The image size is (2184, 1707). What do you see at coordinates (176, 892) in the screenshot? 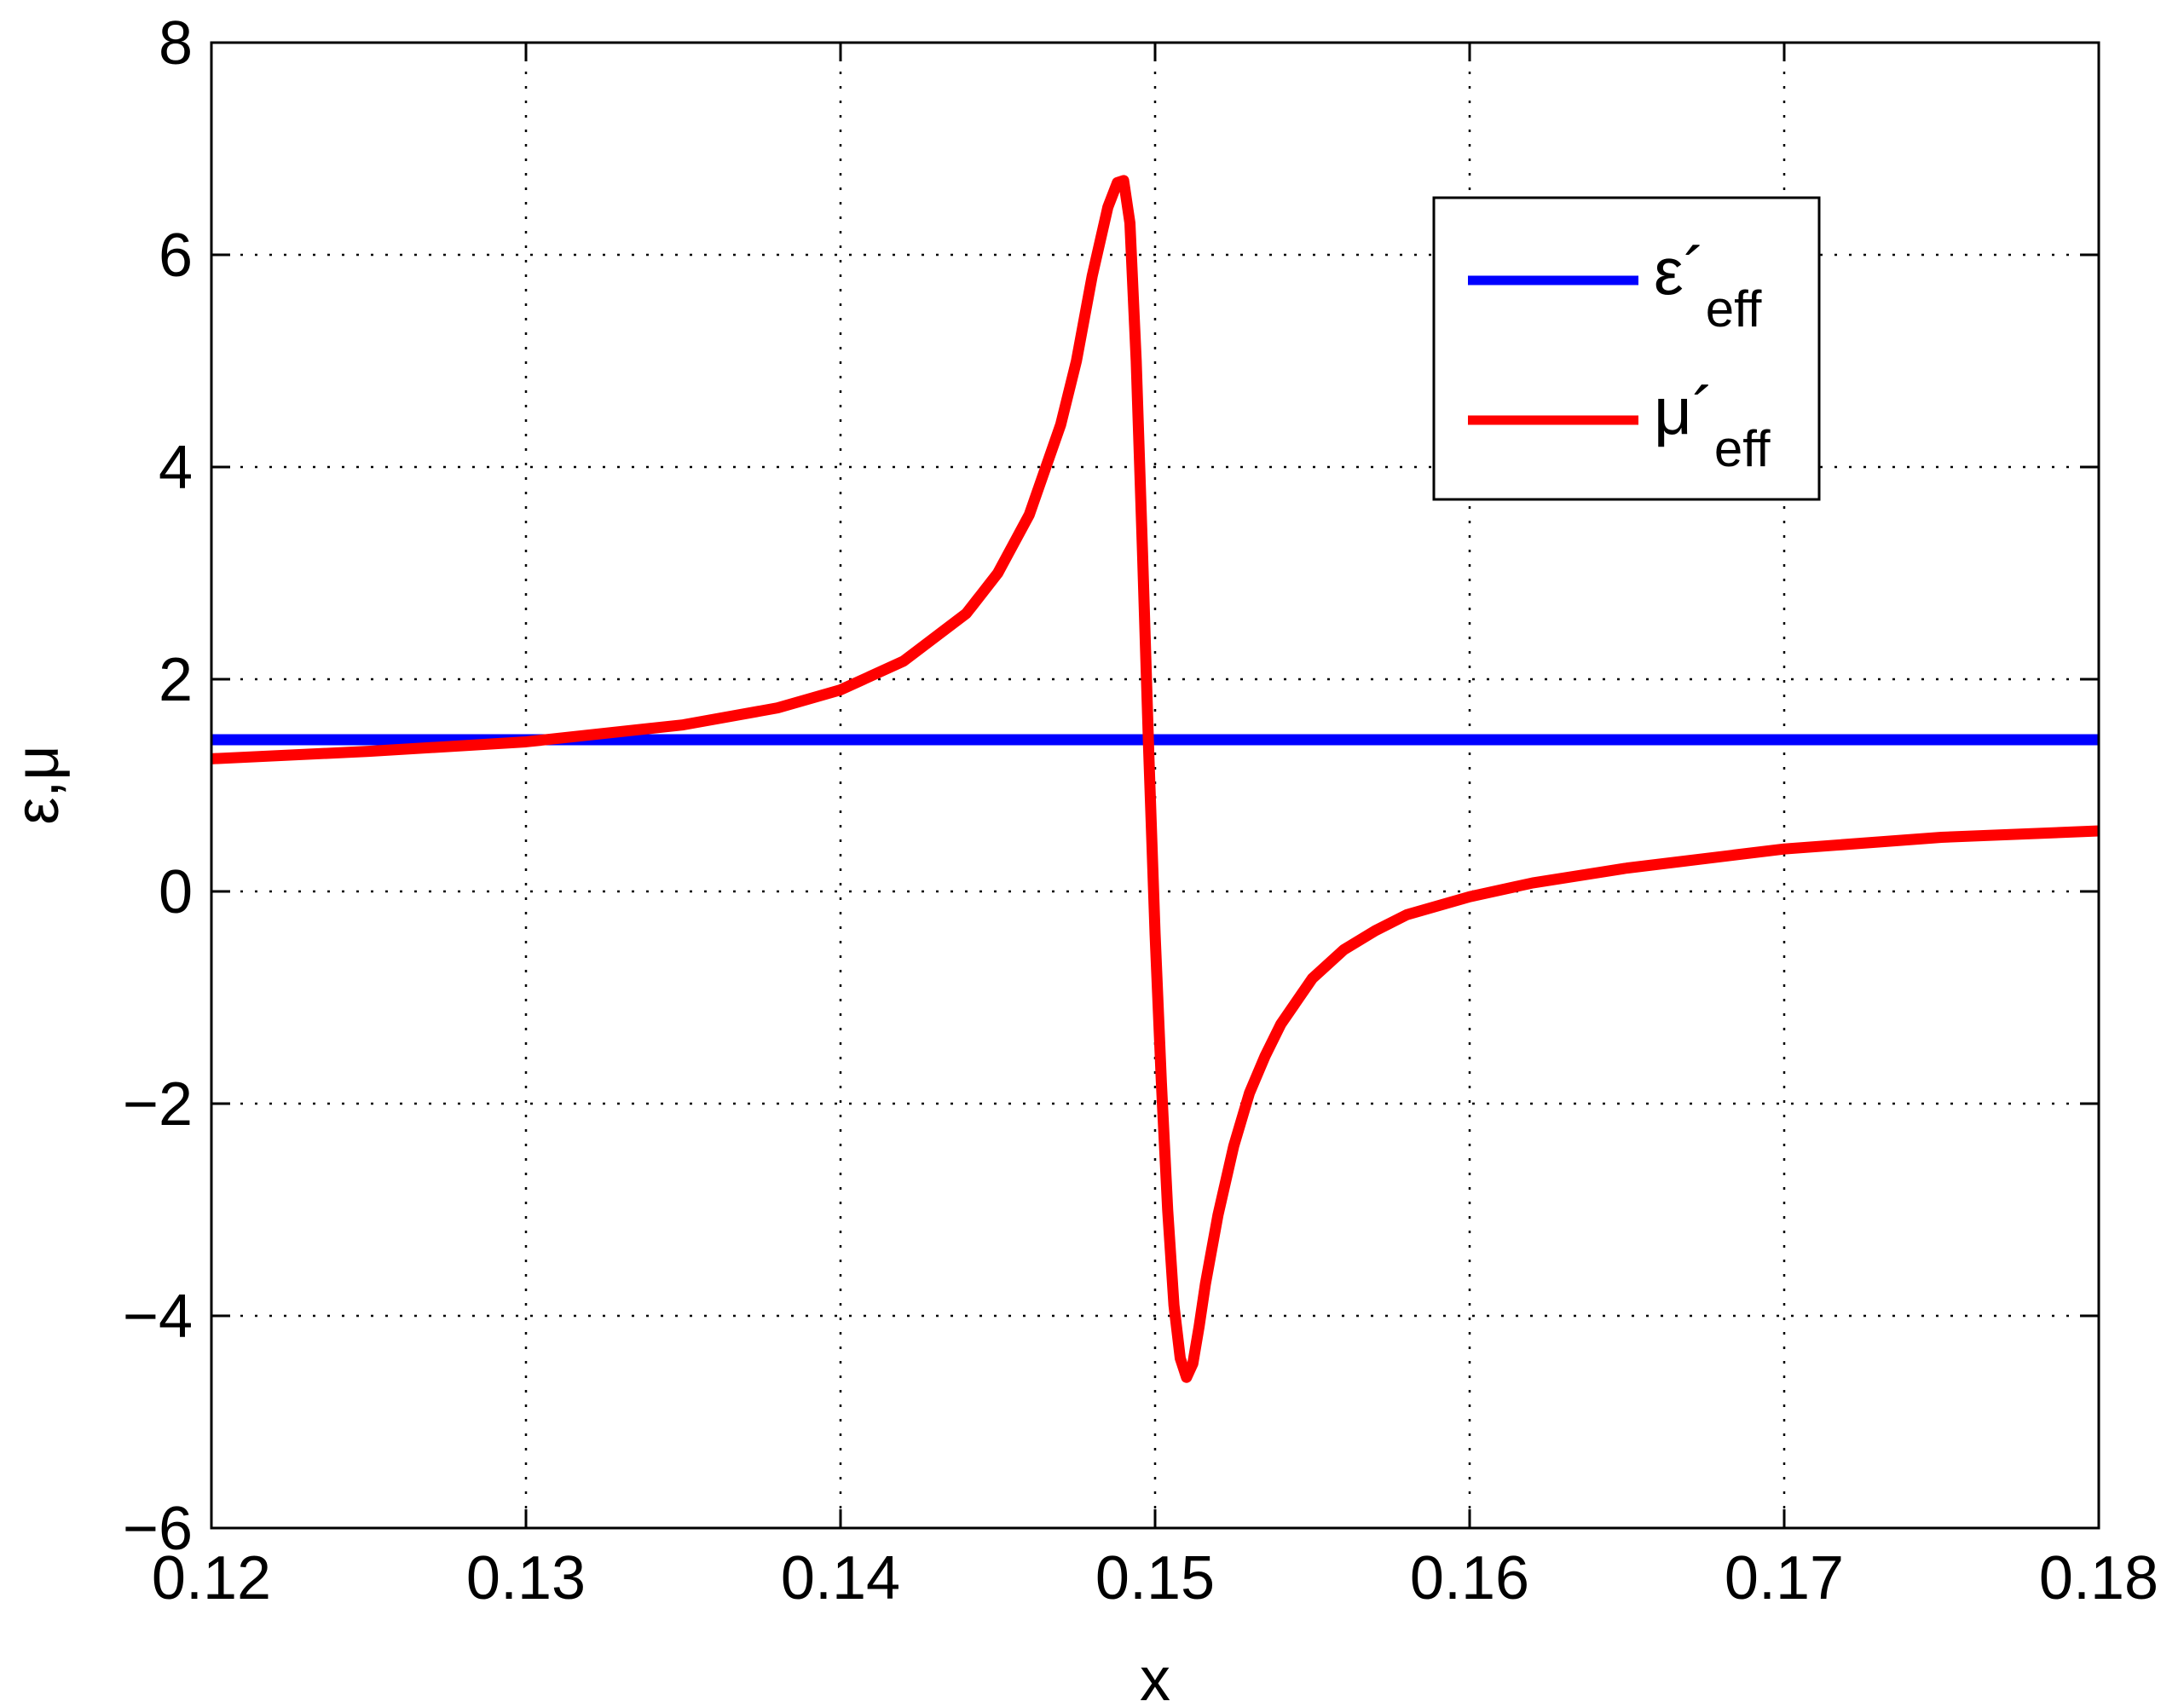
I see `y-tick-label: 0` at bounding box center [176, 892].